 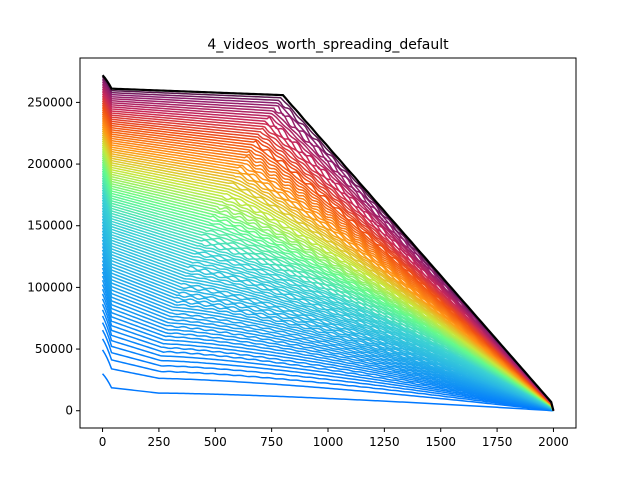 What do you see at coordinates (215, 442) in the screenshot?
I see `x-tick-label: 500` at bounding box center [215, 442].